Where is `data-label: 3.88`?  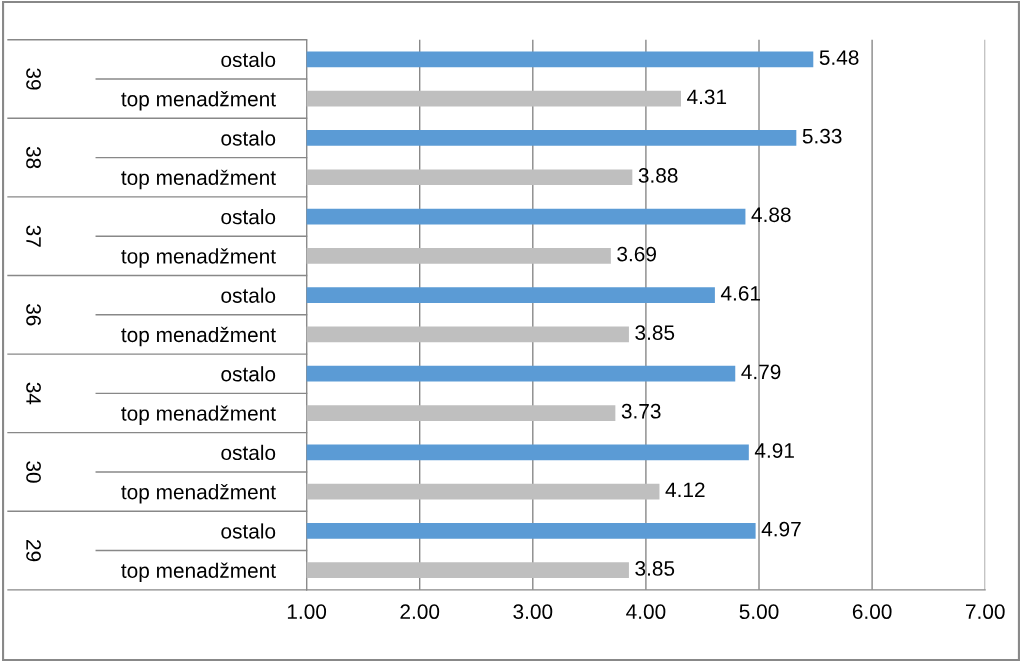 data-label: 3.88 is located at coordinates (658, 175).